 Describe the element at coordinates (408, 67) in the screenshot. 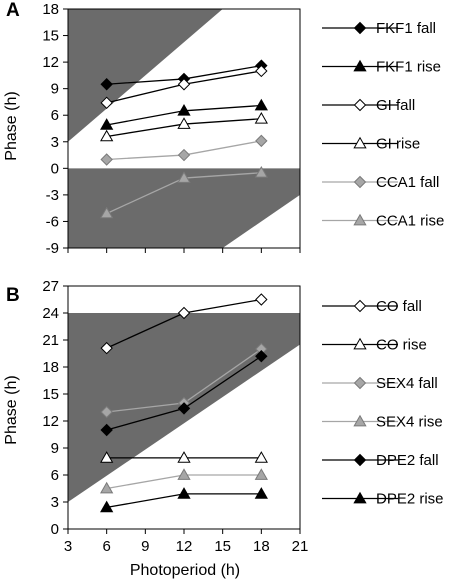

I see `legend-label: FKF1 rise` at that location.